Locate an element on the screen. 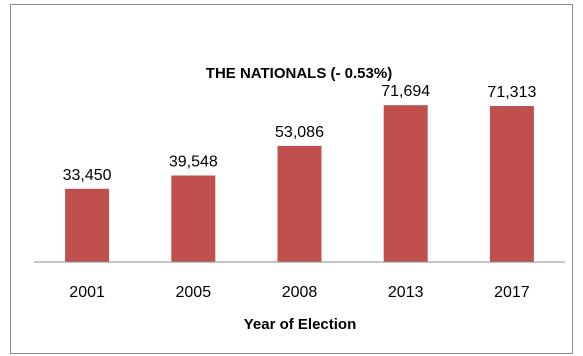 This screenshot has width=583, height=356. x-tick-label-2008: 2008 is located at coordinates (300, 292).